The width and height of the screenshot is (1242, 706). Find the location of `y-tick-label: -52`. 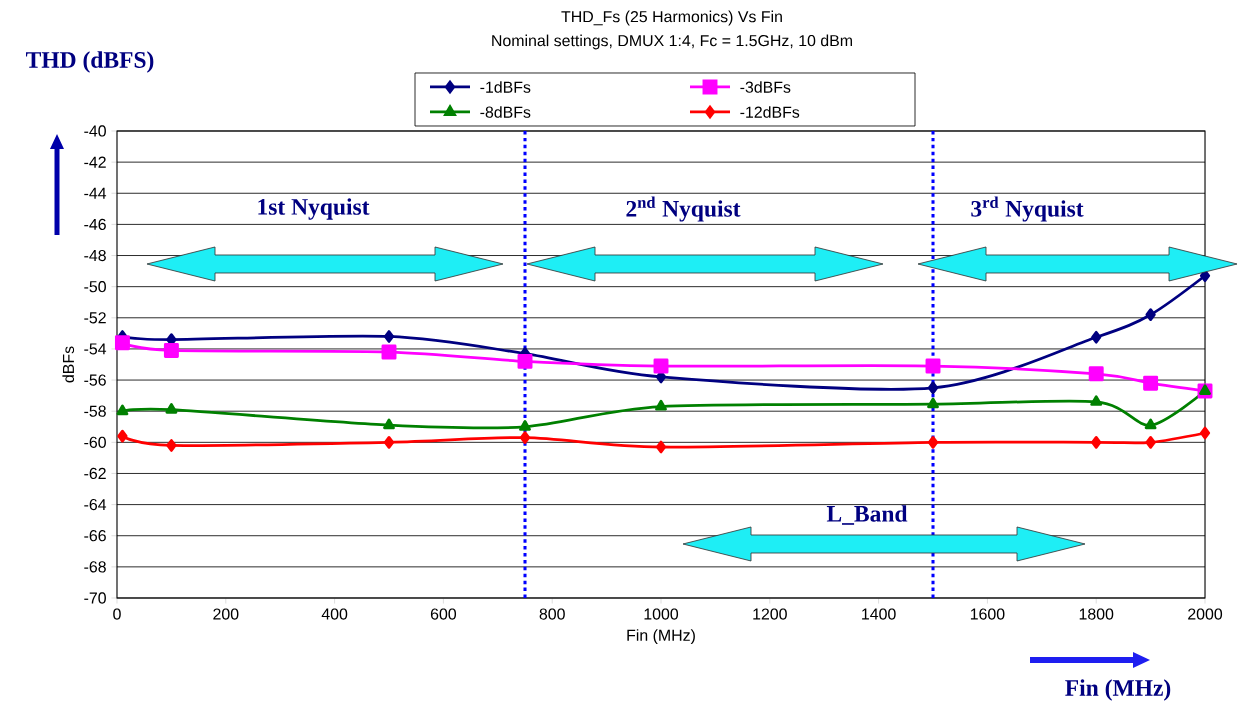

y-tick-label: -52 is located at coordinates (95, 318).